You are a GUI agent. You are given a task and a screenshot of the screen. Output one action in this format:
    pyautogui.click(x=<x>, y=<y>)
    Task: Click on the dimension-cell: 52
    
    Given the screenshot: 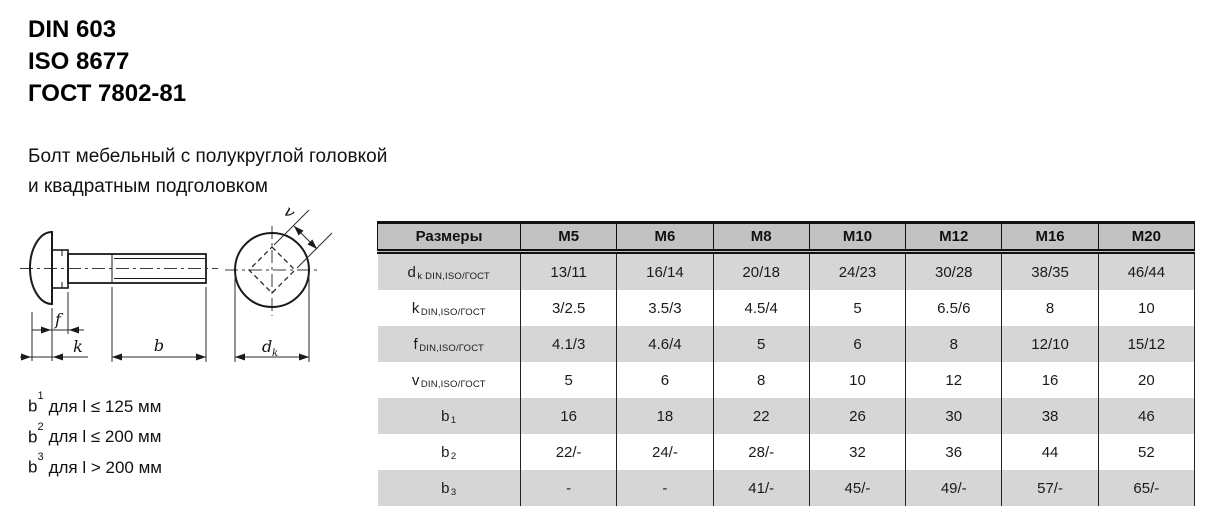 What is the action you would take?
    pyautogui.click(x=1147, y=452)
    